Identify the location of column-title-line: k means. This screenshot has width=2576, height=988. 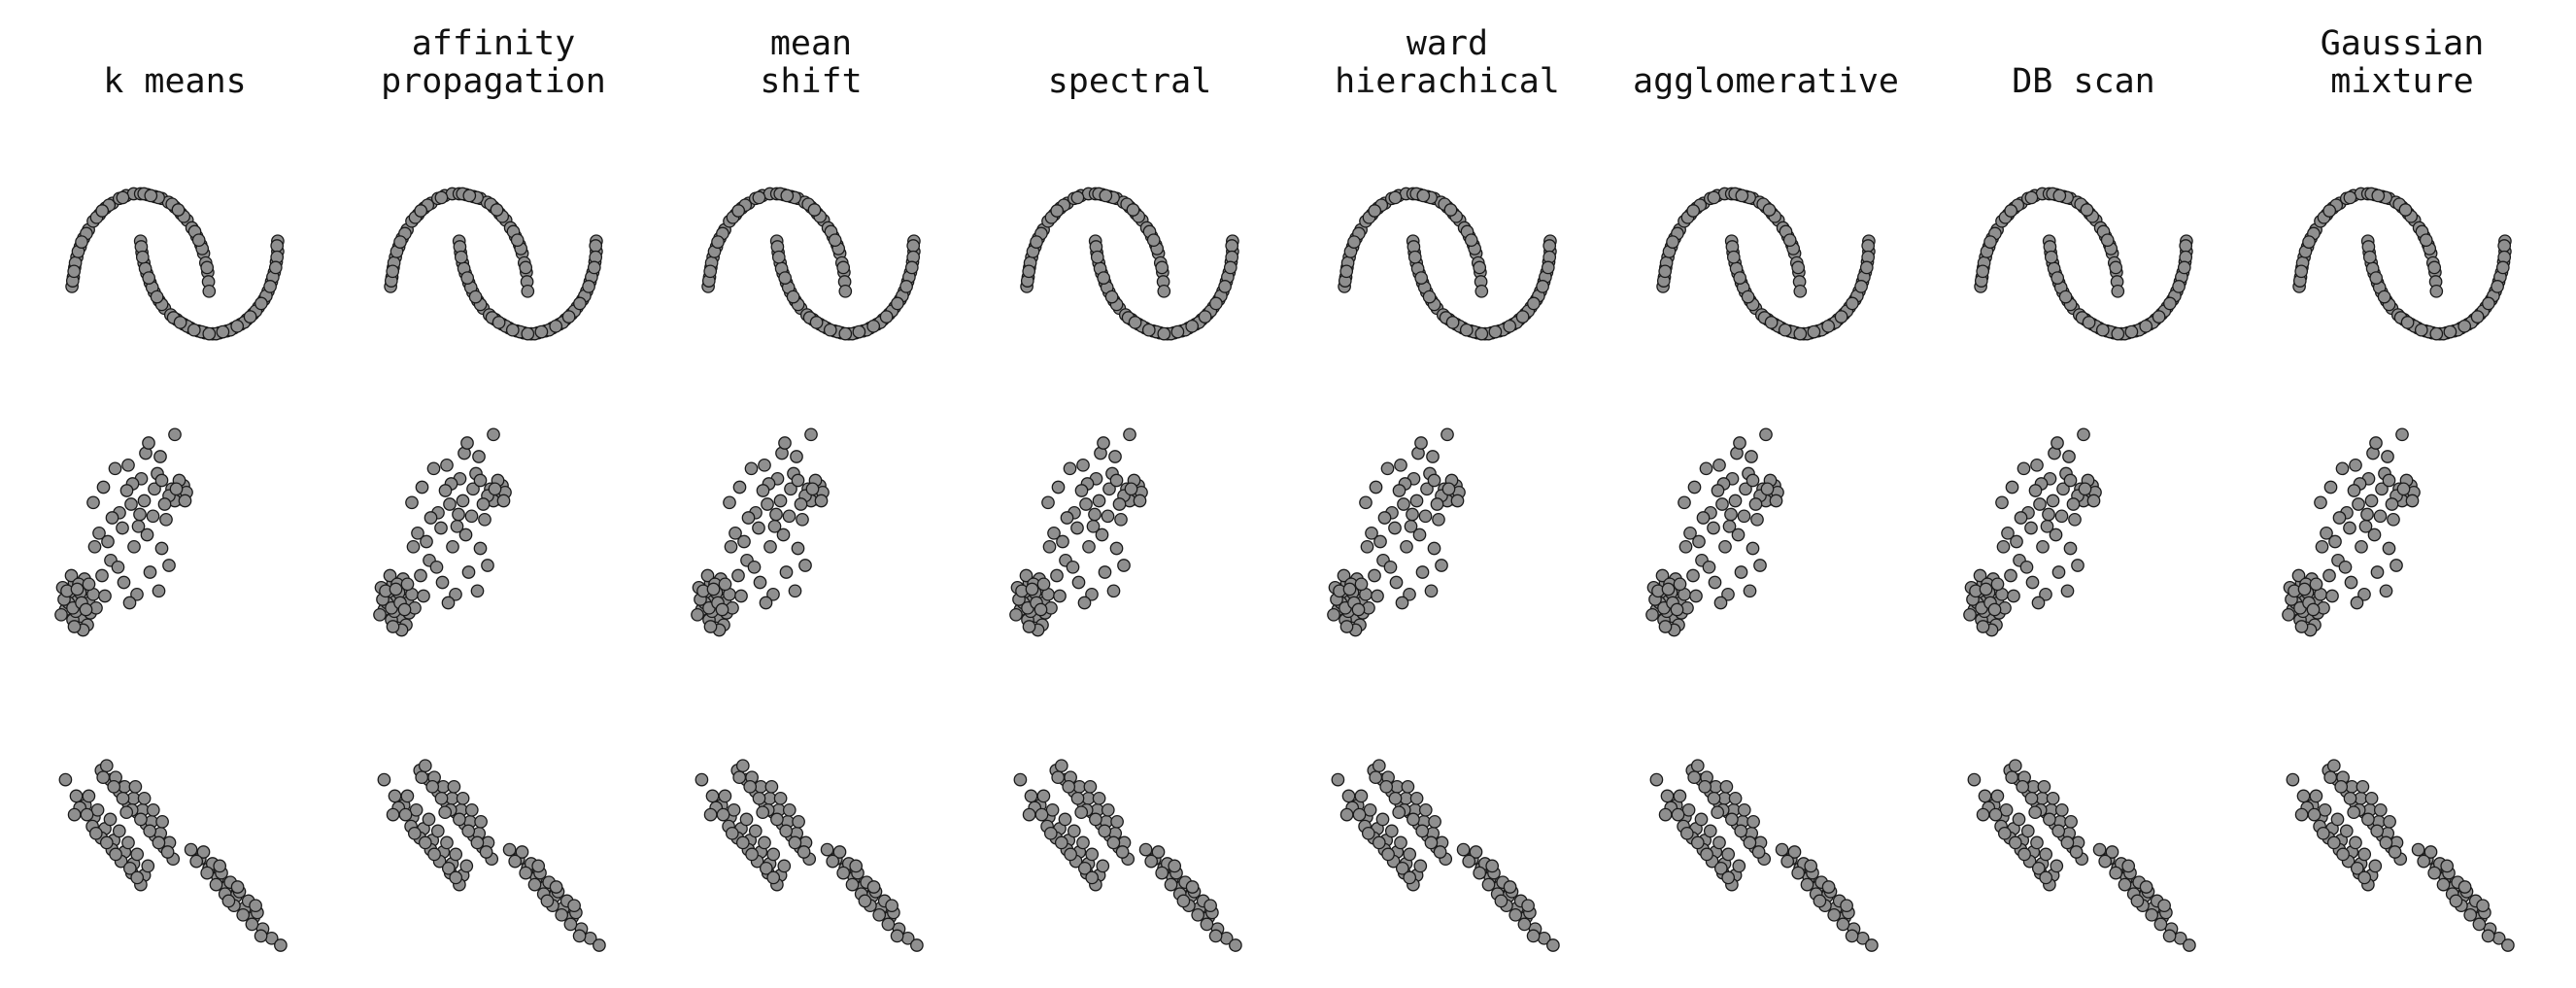
(175, 81).